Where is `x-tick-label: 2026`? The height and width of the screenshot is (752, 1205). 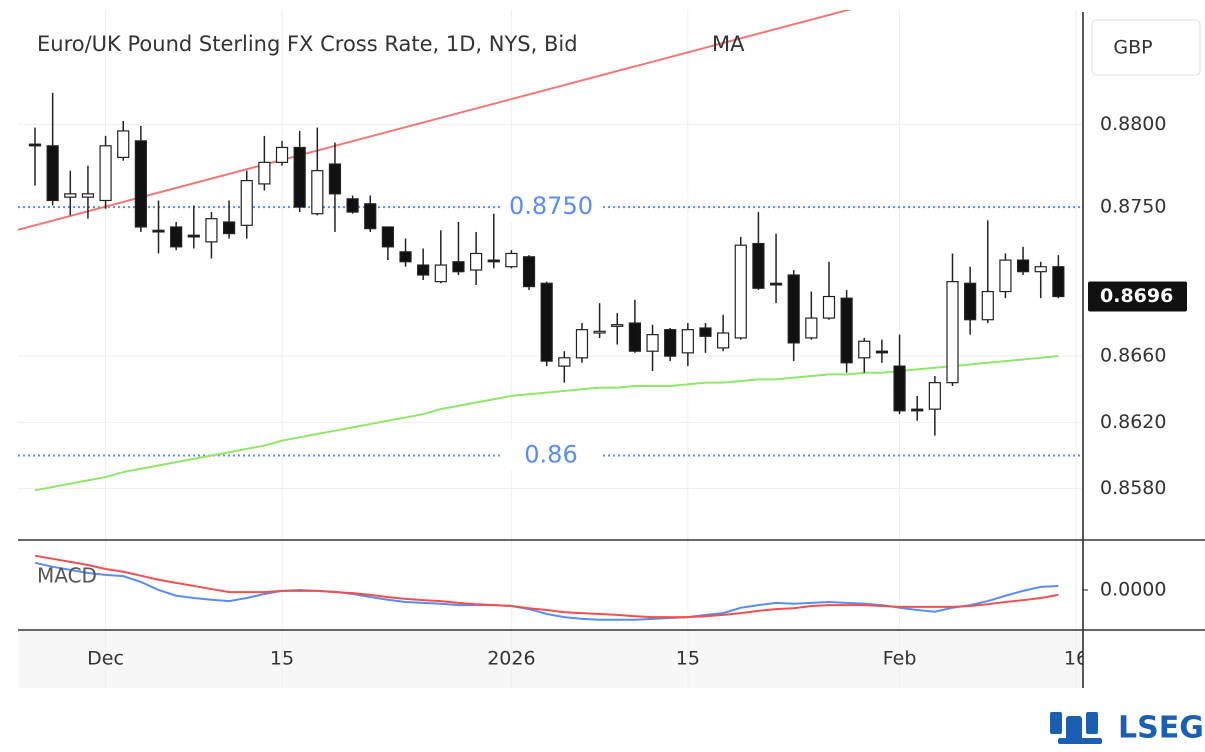
x-tick-label: 2026 is located at coordinates (511, 659).